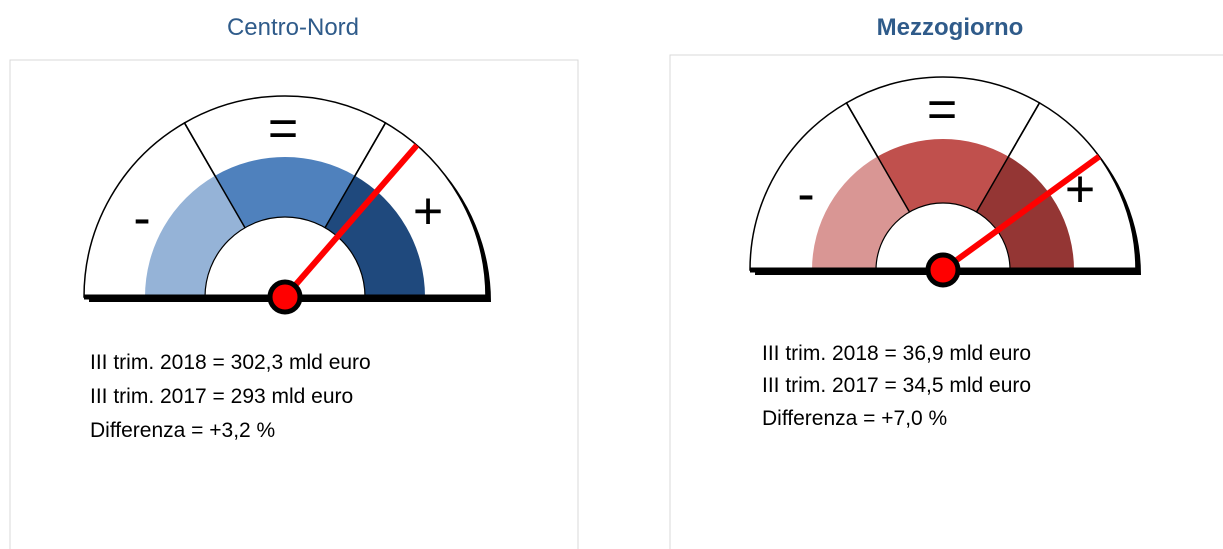  Describe the element at coordinates (896, 353) in the screenshot. I see `info-line: III trim. 2018 = 36,9 mld euro` at that location.